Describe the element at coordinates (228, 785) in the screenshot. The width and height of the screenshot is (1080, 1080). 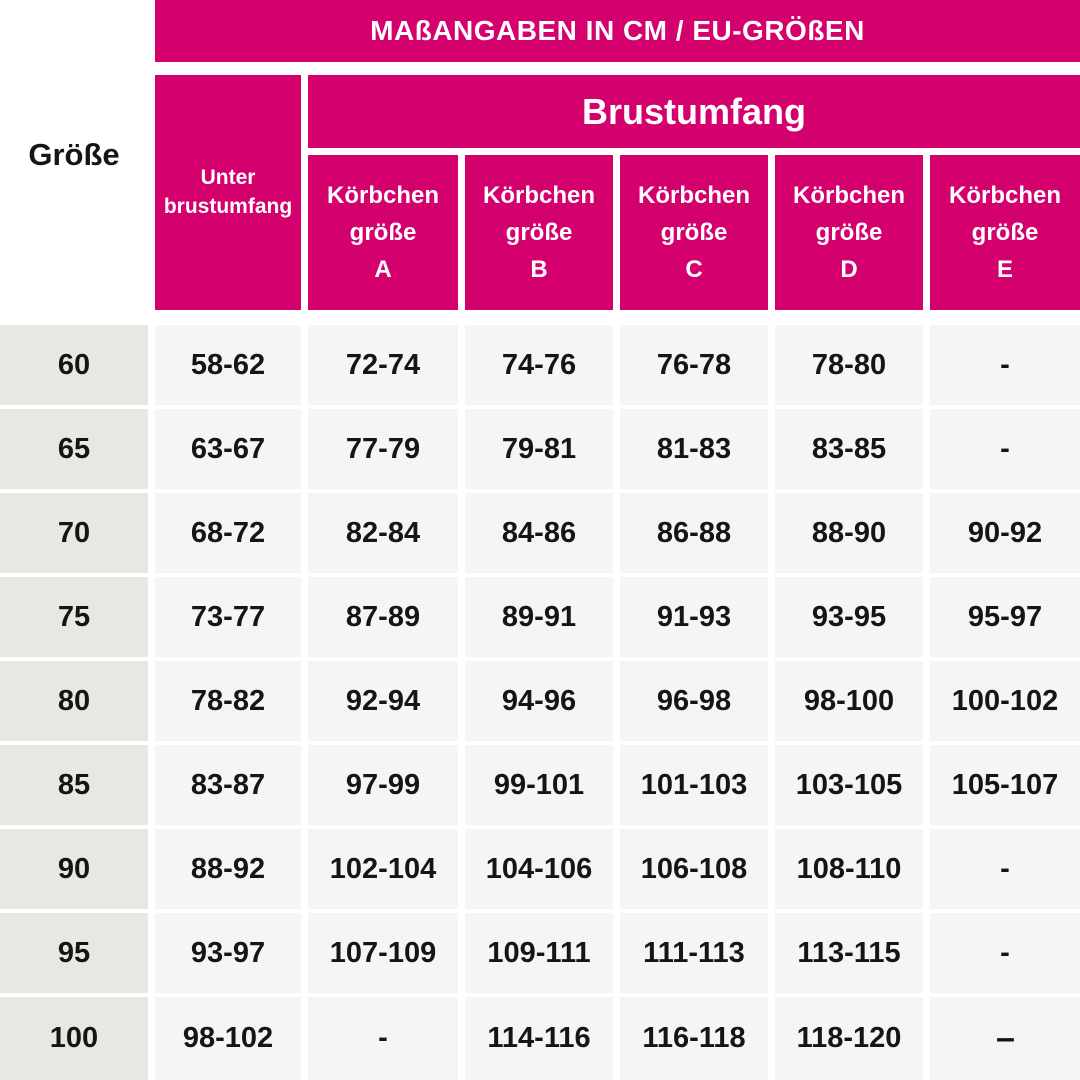
I see `underbust-cell: 83-87` at that location.